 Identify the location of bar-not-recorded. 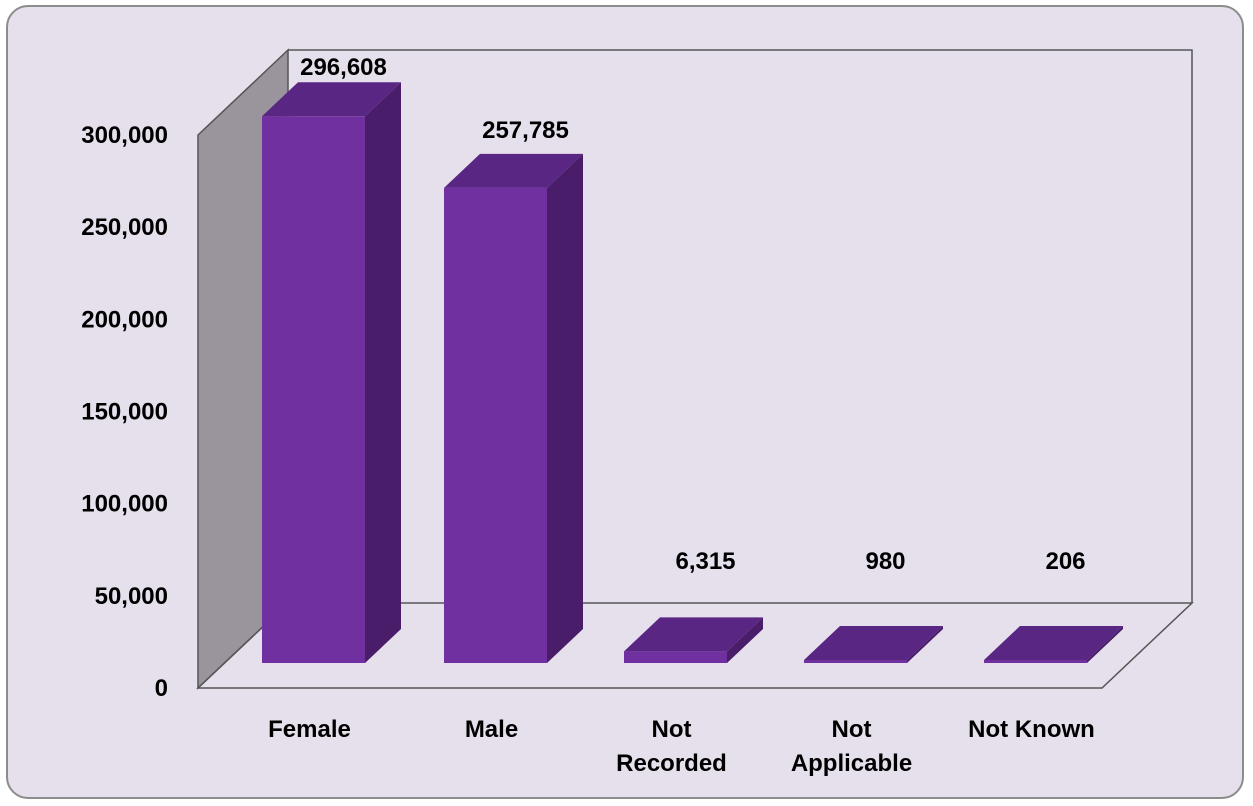
(693, 640).